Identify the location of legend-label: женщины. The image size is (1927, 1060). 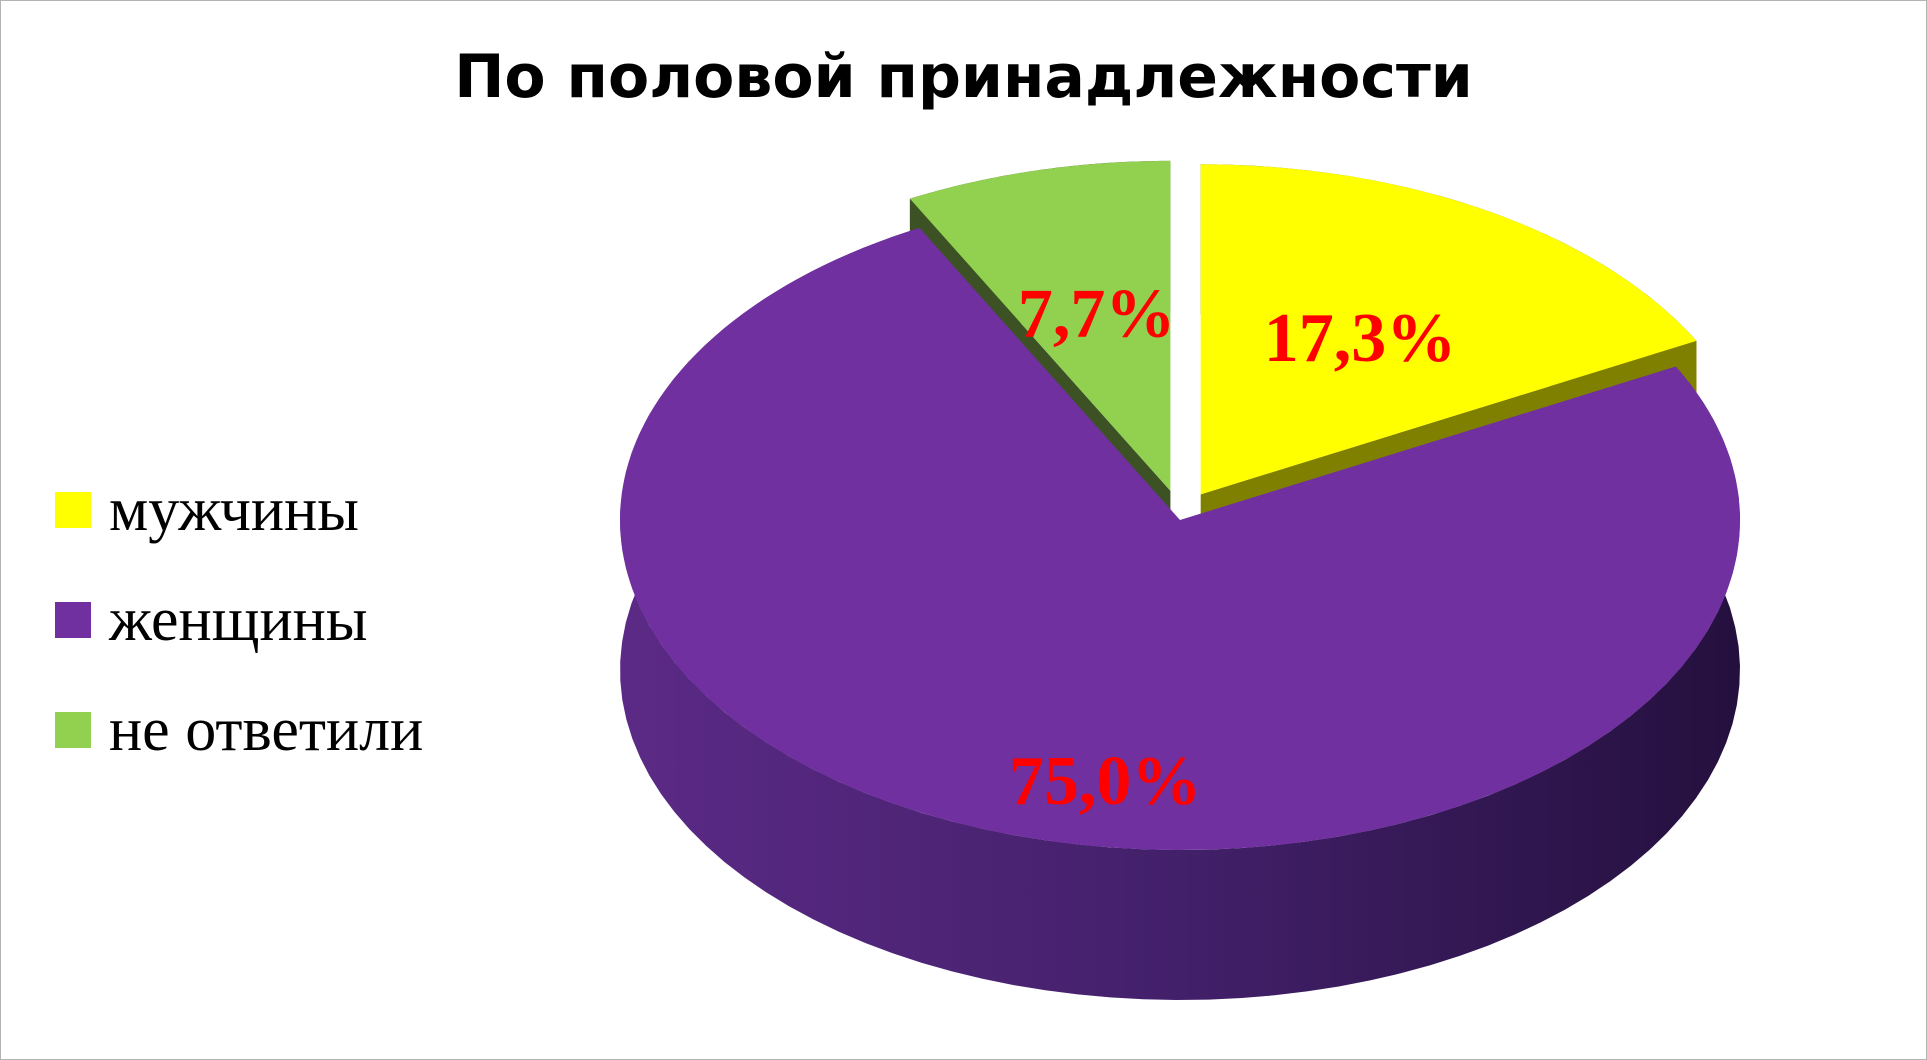
(238, 619).